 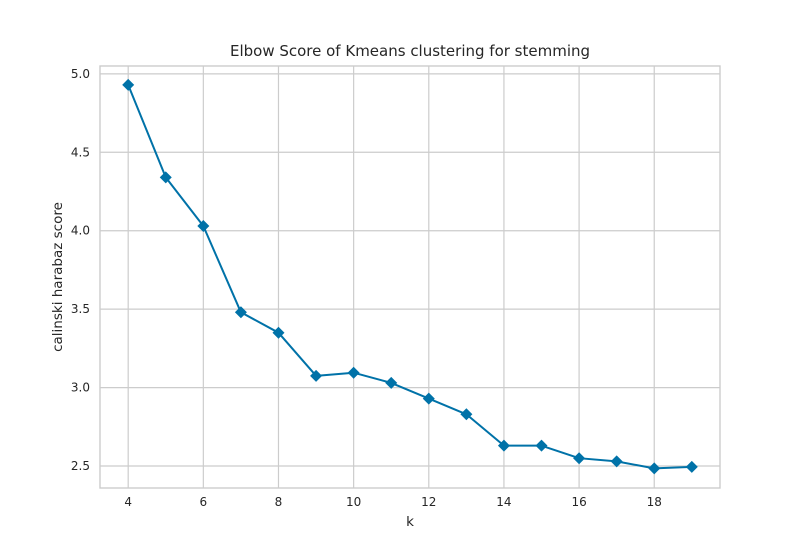 What do you see at coordinates (80, 152) in the screenshot?
I see `y-tick-label: 4.5` at bounding box center [80, 152].